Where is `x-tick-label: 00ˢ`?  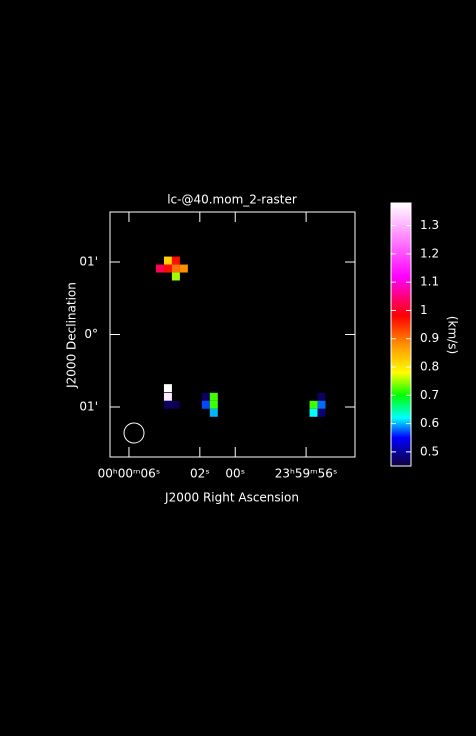 x-tick-label: 00ˢ is located at coordinates (235, 474).